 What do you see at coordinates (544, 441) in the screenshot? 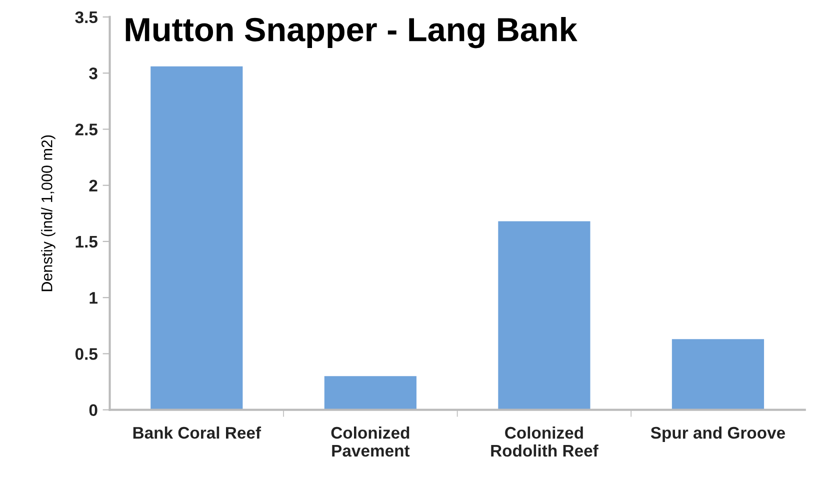
I see `x-tick-label: Colonized Rodolith Reef` at bounding box center [544, 441].